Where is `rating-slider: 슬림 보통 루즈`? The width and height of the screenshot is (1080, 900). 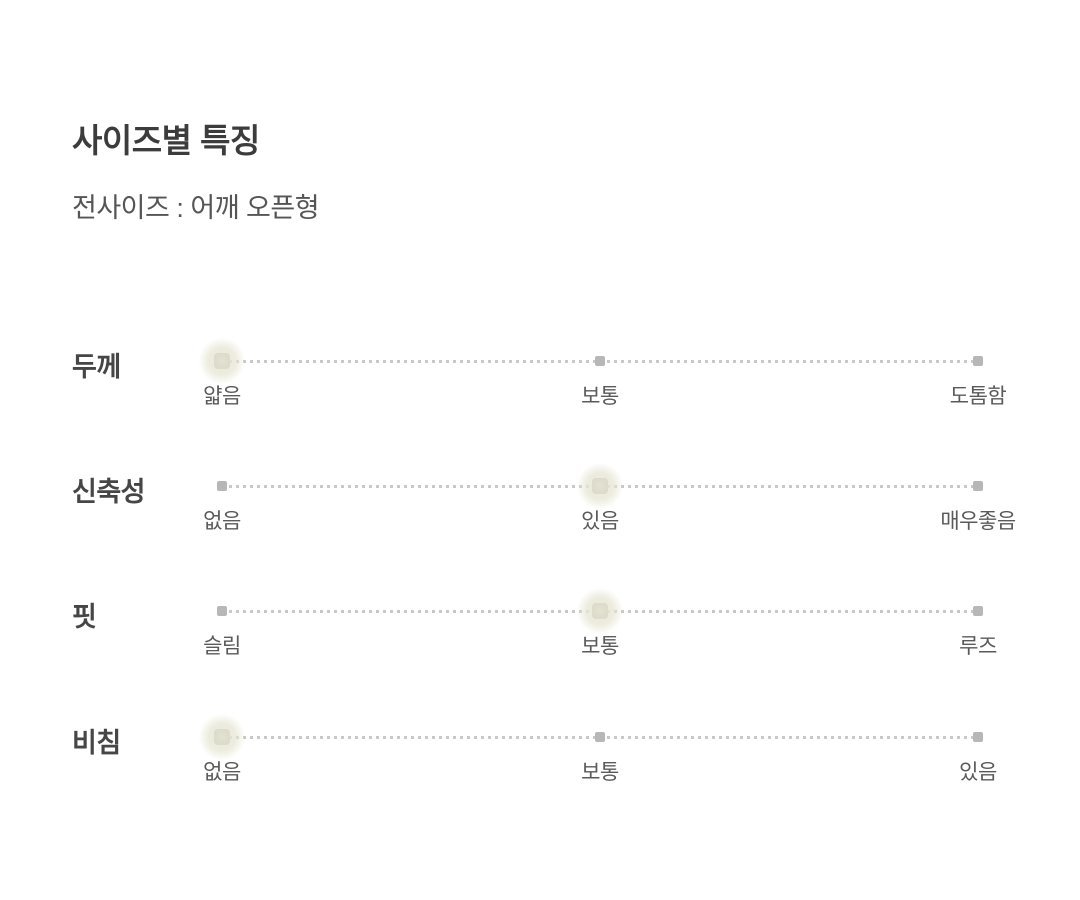
rating-slider: 슬림 보통 루즈 is located at coordinates (600, 625).